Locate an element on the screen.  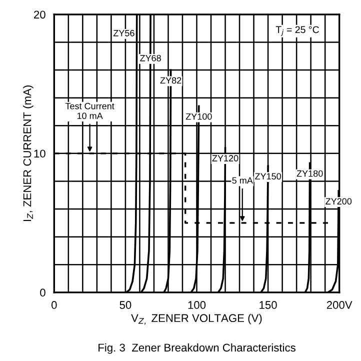
annotation: Test Current 10 mA is located at coordinates (89, 111).